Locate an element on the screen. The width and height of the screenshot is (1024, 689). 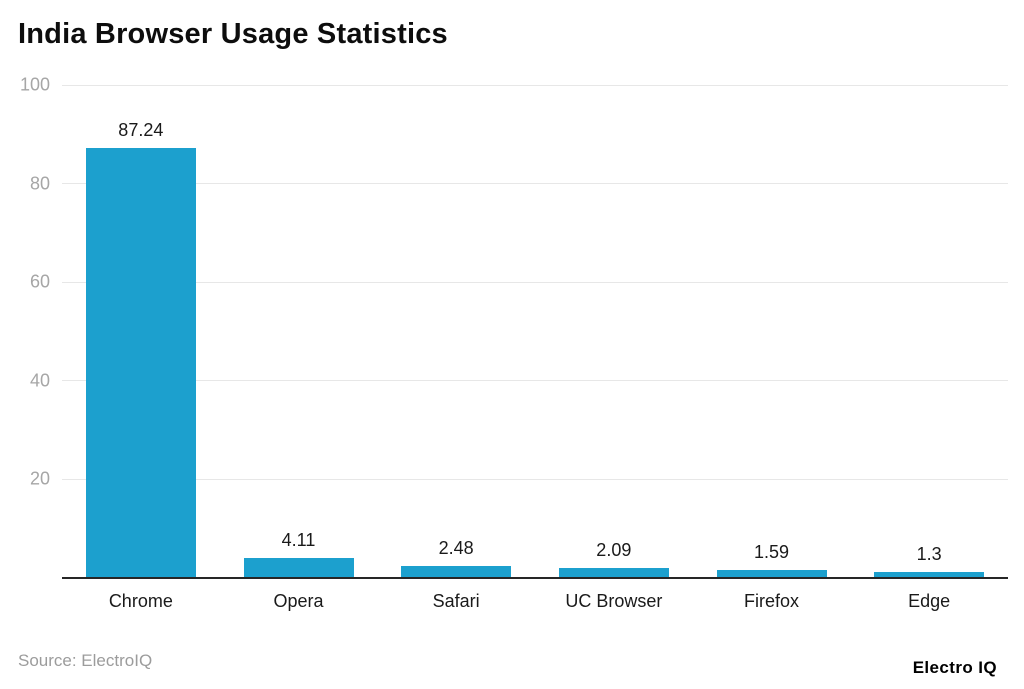
y-axis-tick-label: 100 is located at coordinates (34, 84).